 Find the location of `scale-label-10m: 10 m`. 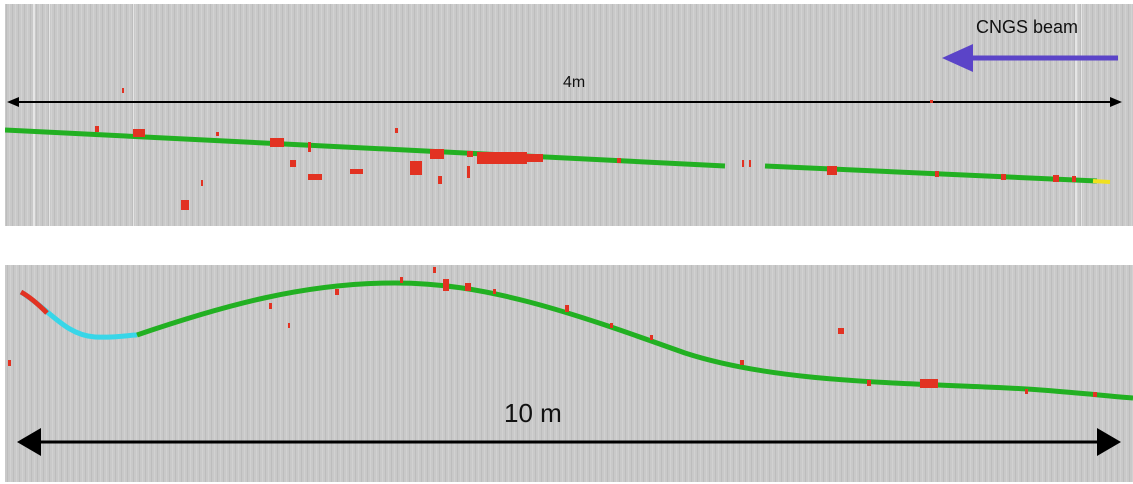

scale-label-10m: 10 m is located at coordinates (533, 413).